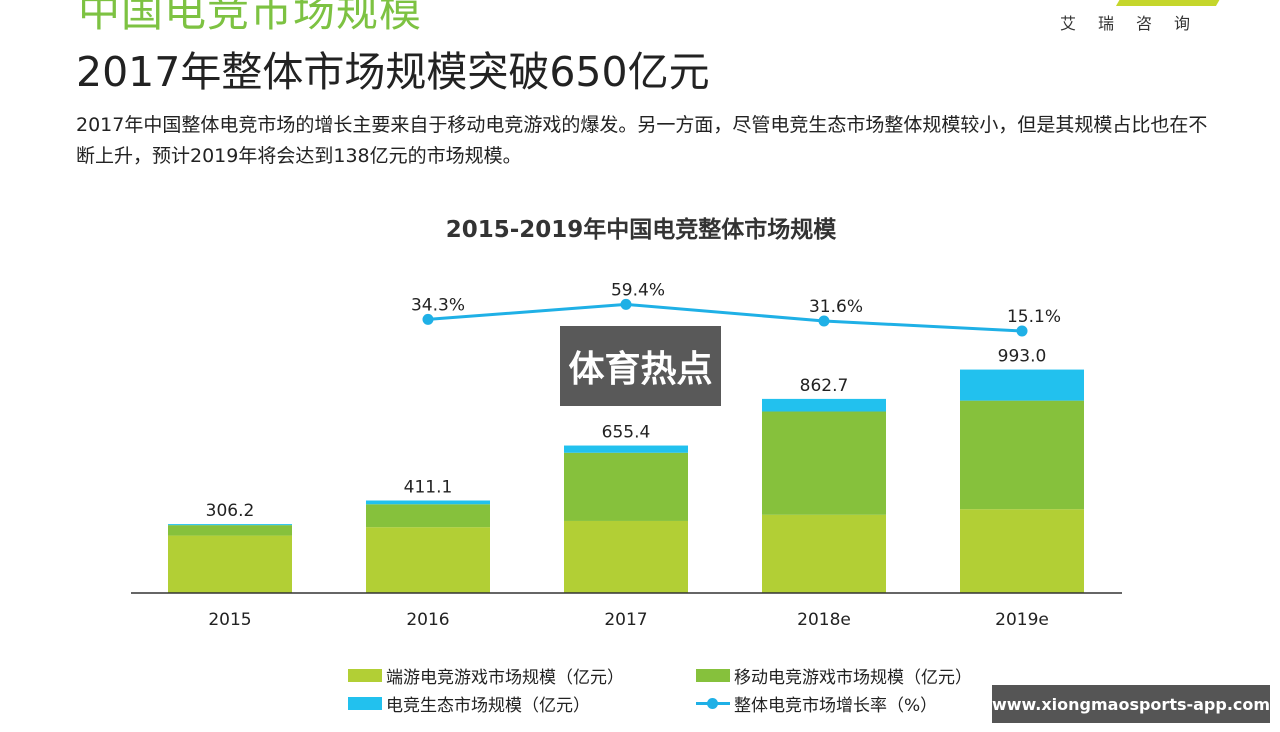 The image size is (1280, 732). I want to click on bar-mobile-2016, so click(428, 516).